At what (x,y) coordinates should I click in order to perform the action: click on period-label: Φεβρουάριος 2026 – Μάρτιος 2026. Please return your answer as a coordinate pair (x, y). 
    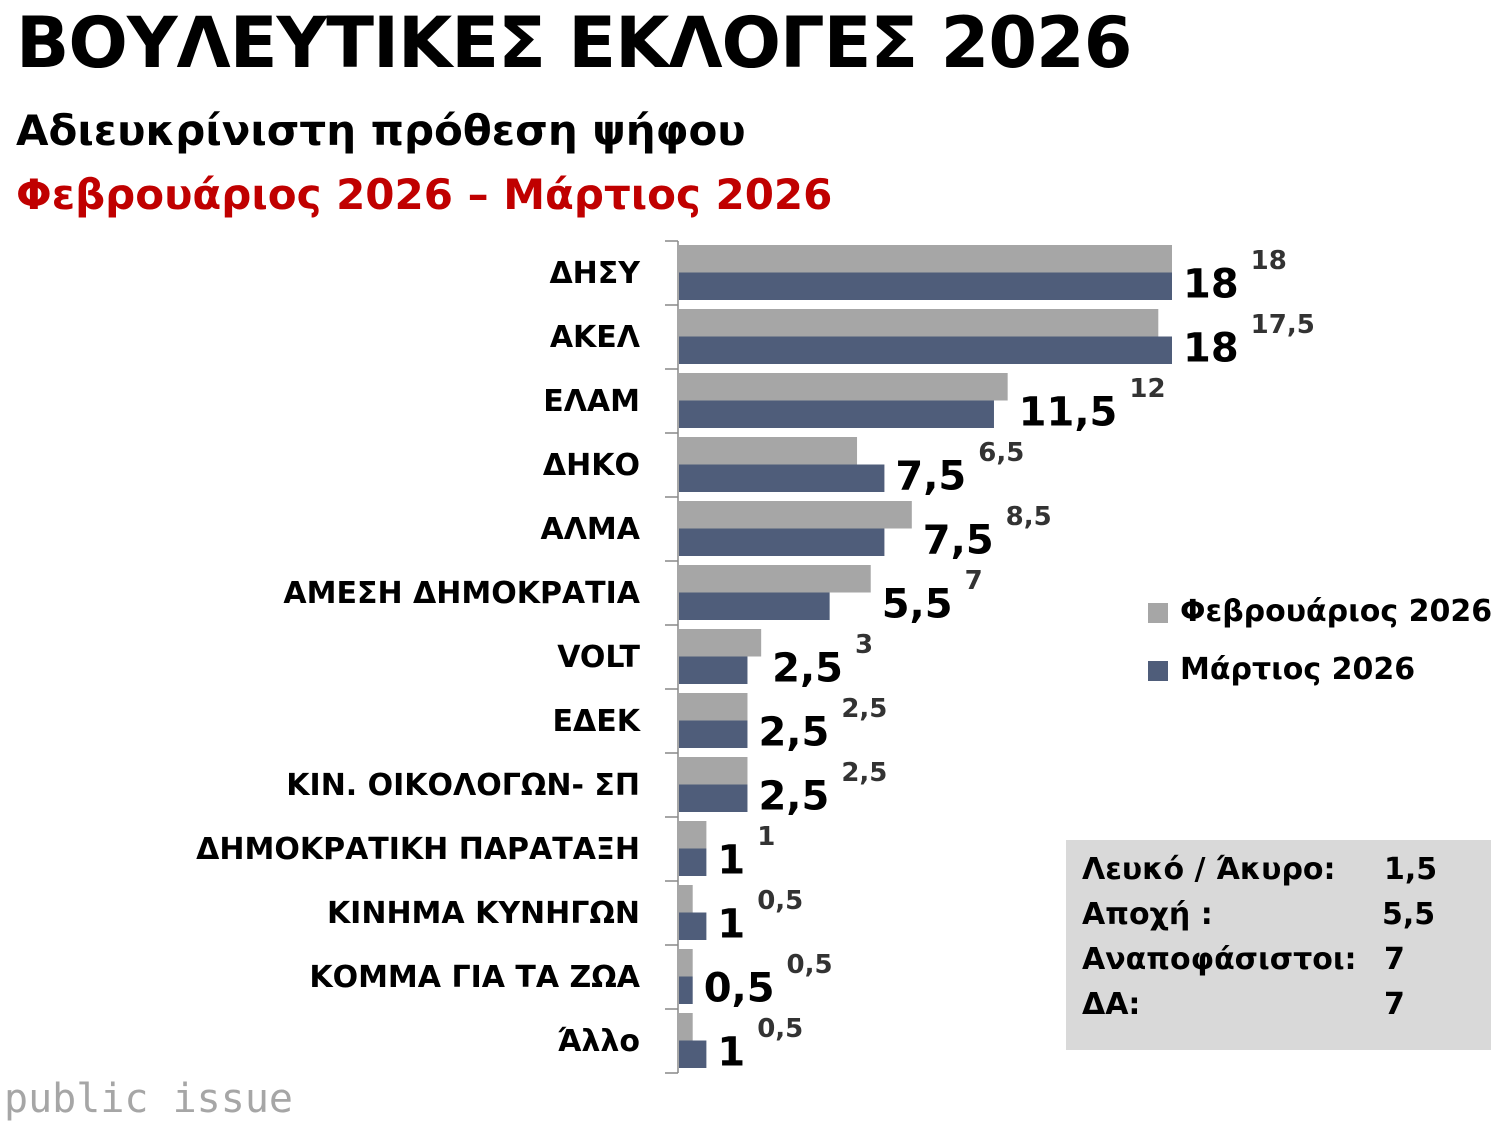
    Looking at the image, I should click on (424, 194).